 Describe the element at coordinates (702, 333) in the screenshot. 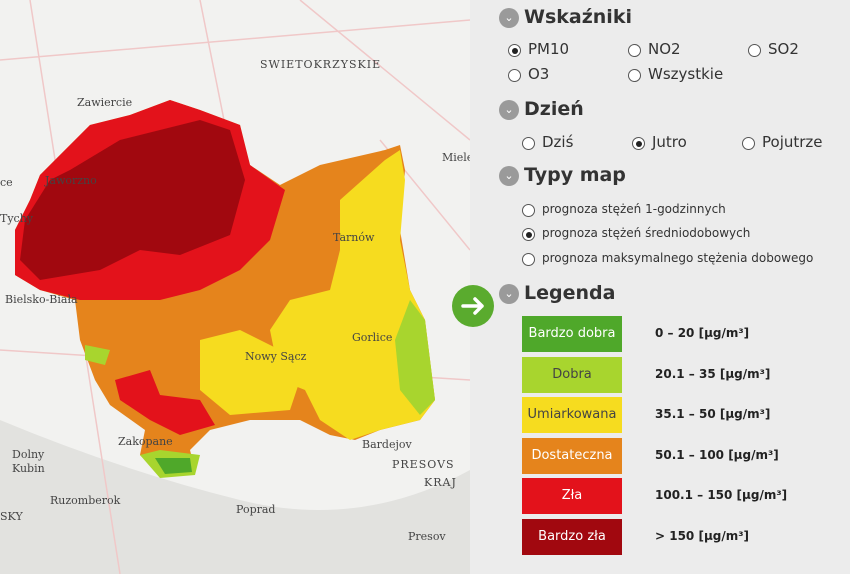

I see `legend-range: 0 – 20 [µg/m³]` at that location.